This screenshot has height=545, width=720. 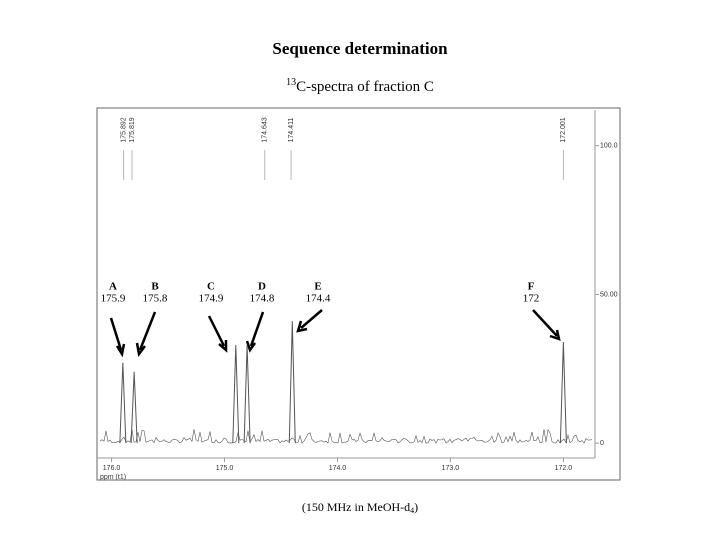 What do you see at coordinates (211, 287) in the screenshot?
I see `peak-letter: C` at bounding box center [211, 287].